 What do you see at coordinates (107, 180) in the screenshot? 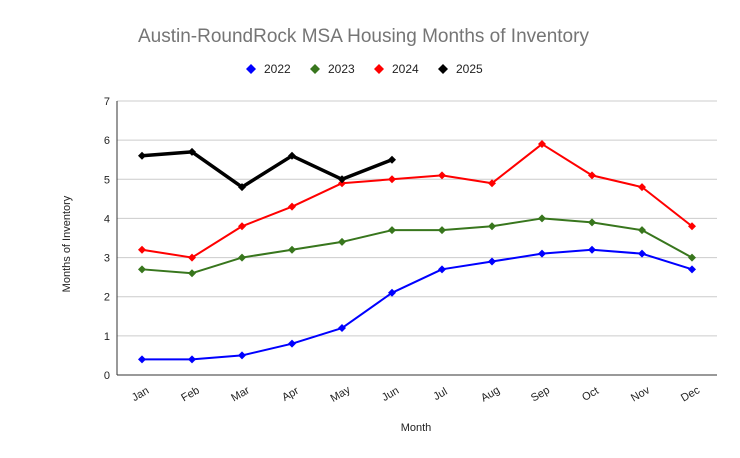
I see `y-tick-label: 5` at bounding box center [107, 180].